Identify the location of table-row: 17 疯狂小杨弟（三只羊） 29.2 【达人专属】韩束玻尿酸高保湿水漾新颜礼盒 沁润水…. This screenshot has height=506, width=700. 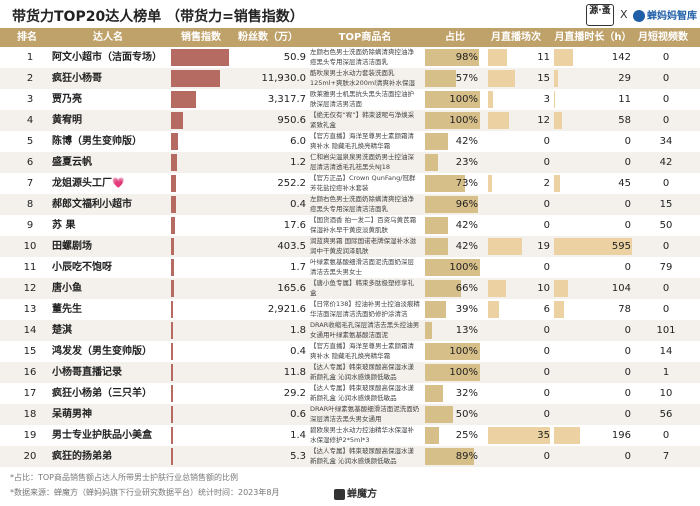
(350, 393).